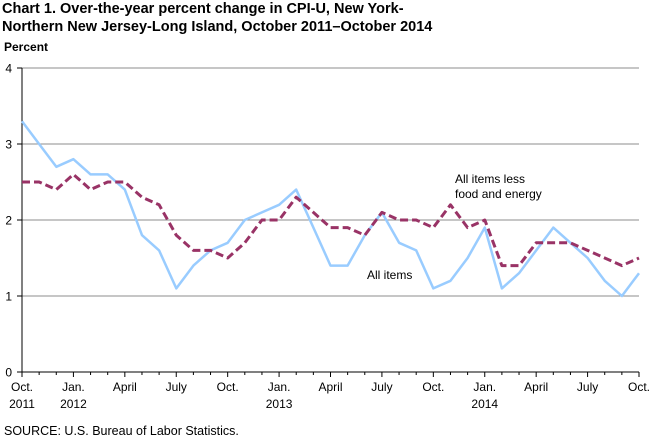  I want to click on y-tick-label: 4, so click(8, 69).